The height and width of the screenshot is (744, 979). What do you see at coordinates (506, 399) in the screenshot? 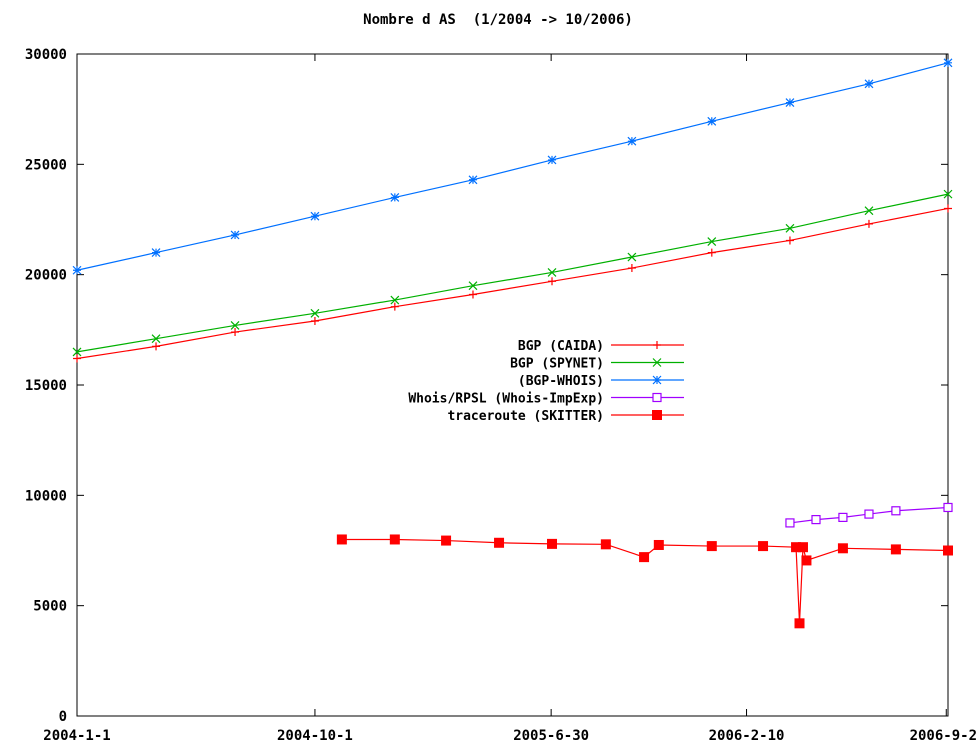
I see `legend-label: Whois/RPSL (Whois-ImpExp)` at bounding box center [506, 399].